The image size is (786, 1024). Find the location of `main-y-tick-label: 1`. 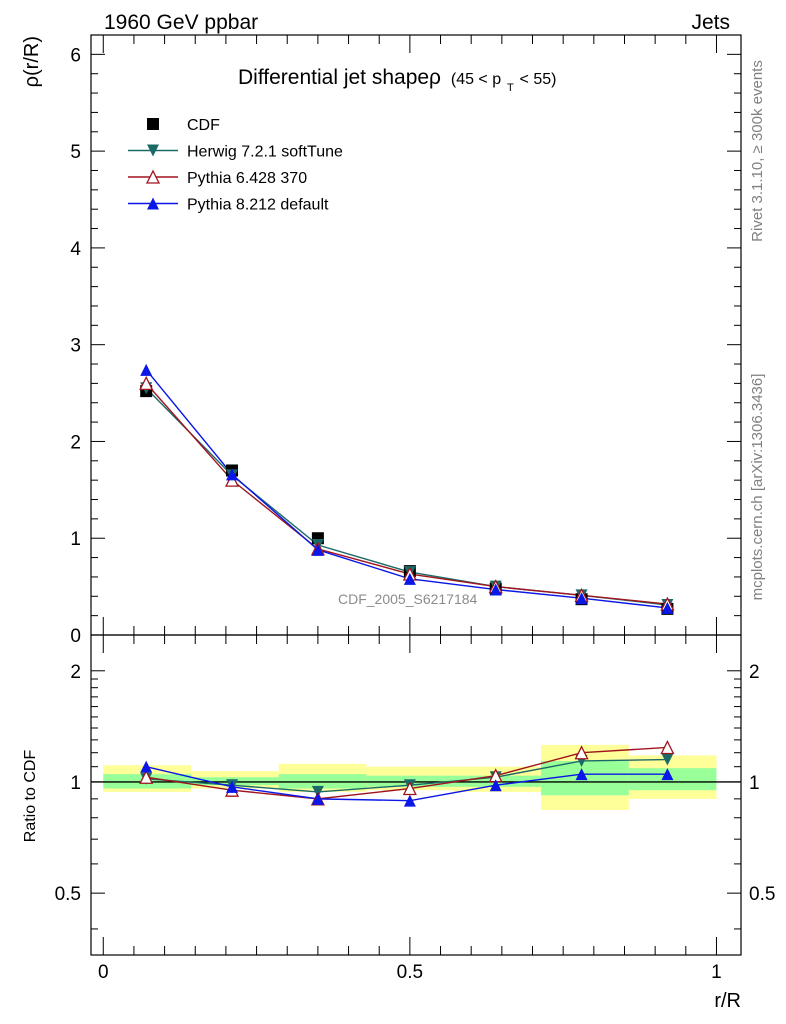

main-y-tick-label: 1 is located at coordinates (75, 539).